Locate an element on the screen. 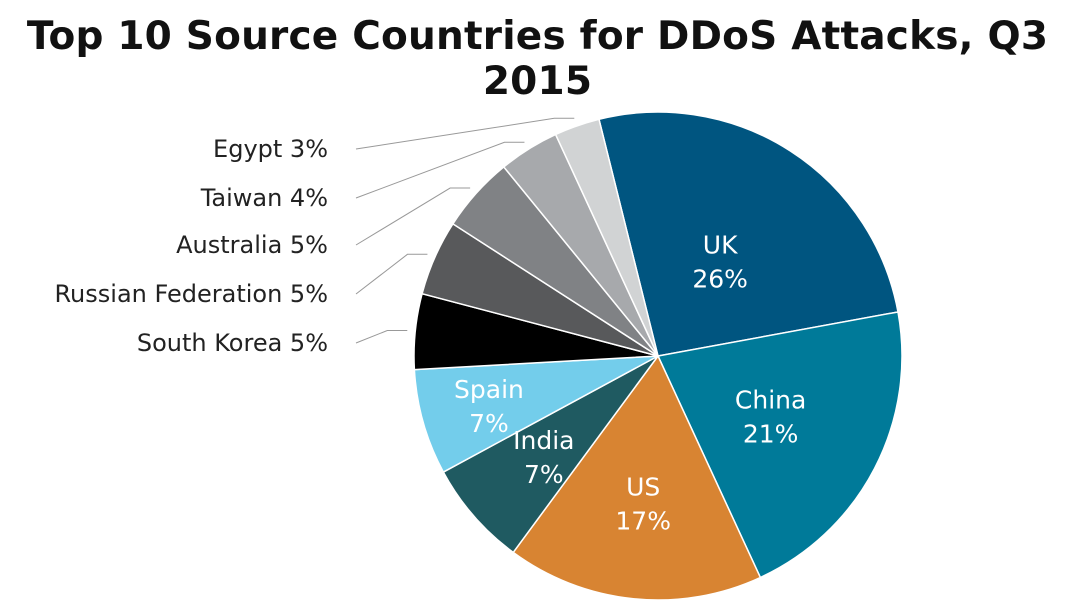 The image size is (1075, 609). pie-slice-spain is located at coordinates (536, 414).